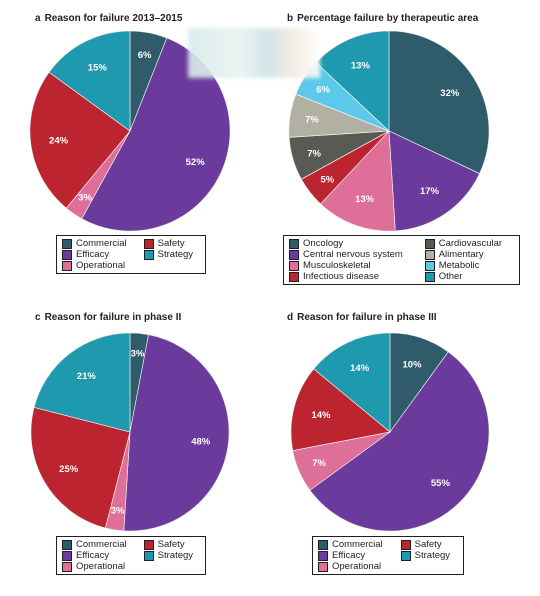 Image resolution: width=540 pixels, height=596 pixels. Describe the element at coordinates (319, 463) in the screenshot. I see `slice-label-operational: 7%` at that location.